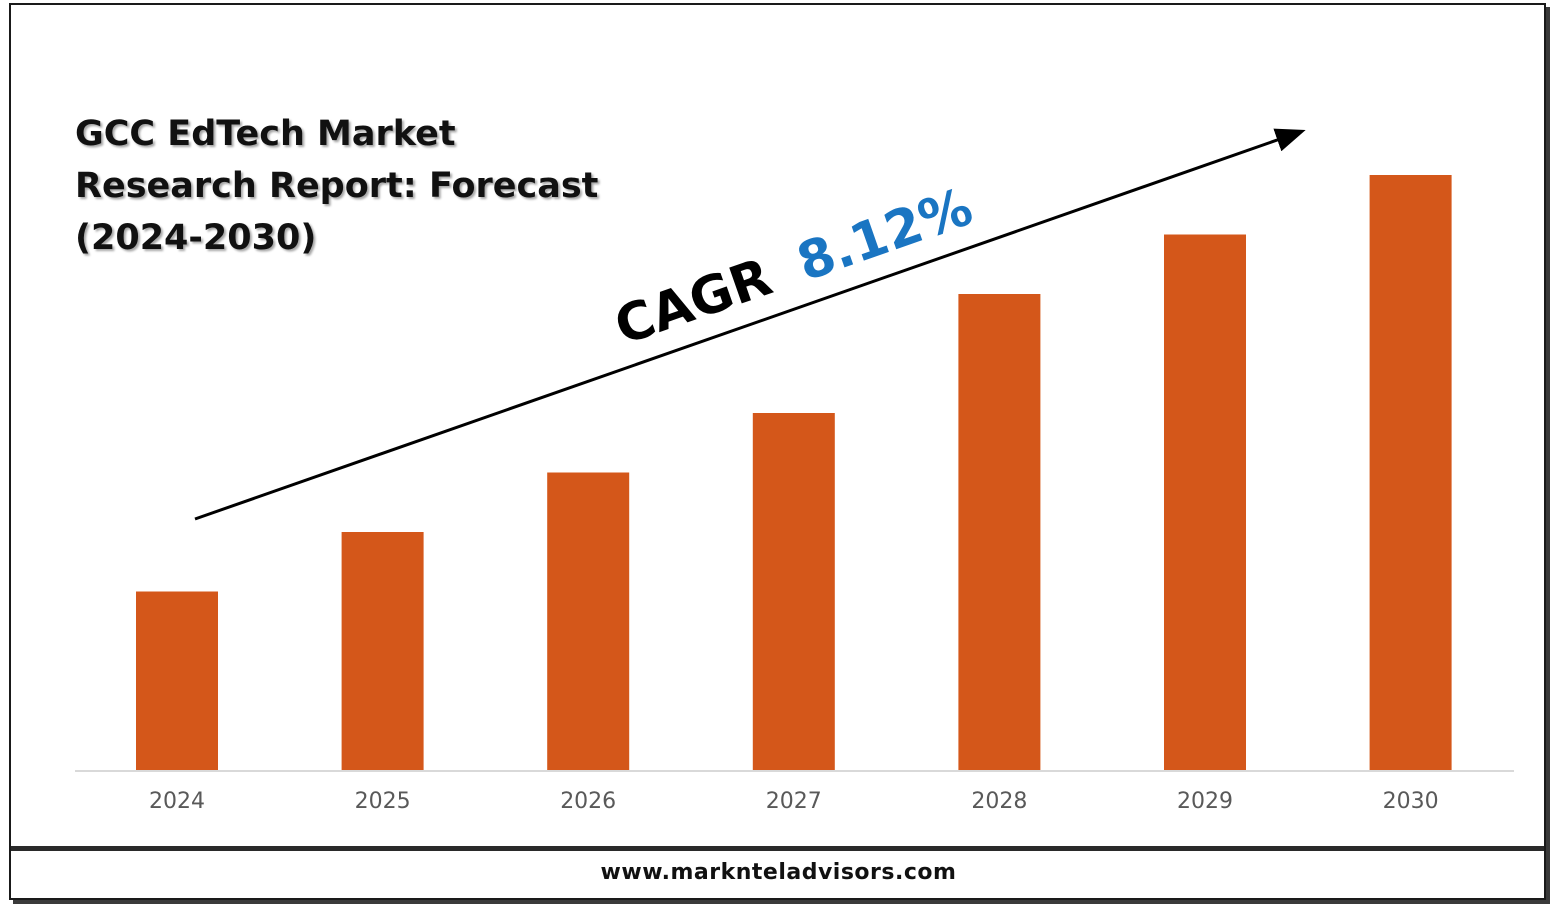  I want to click on title-line-2: Research Report: Forecast, so click(337, 186).